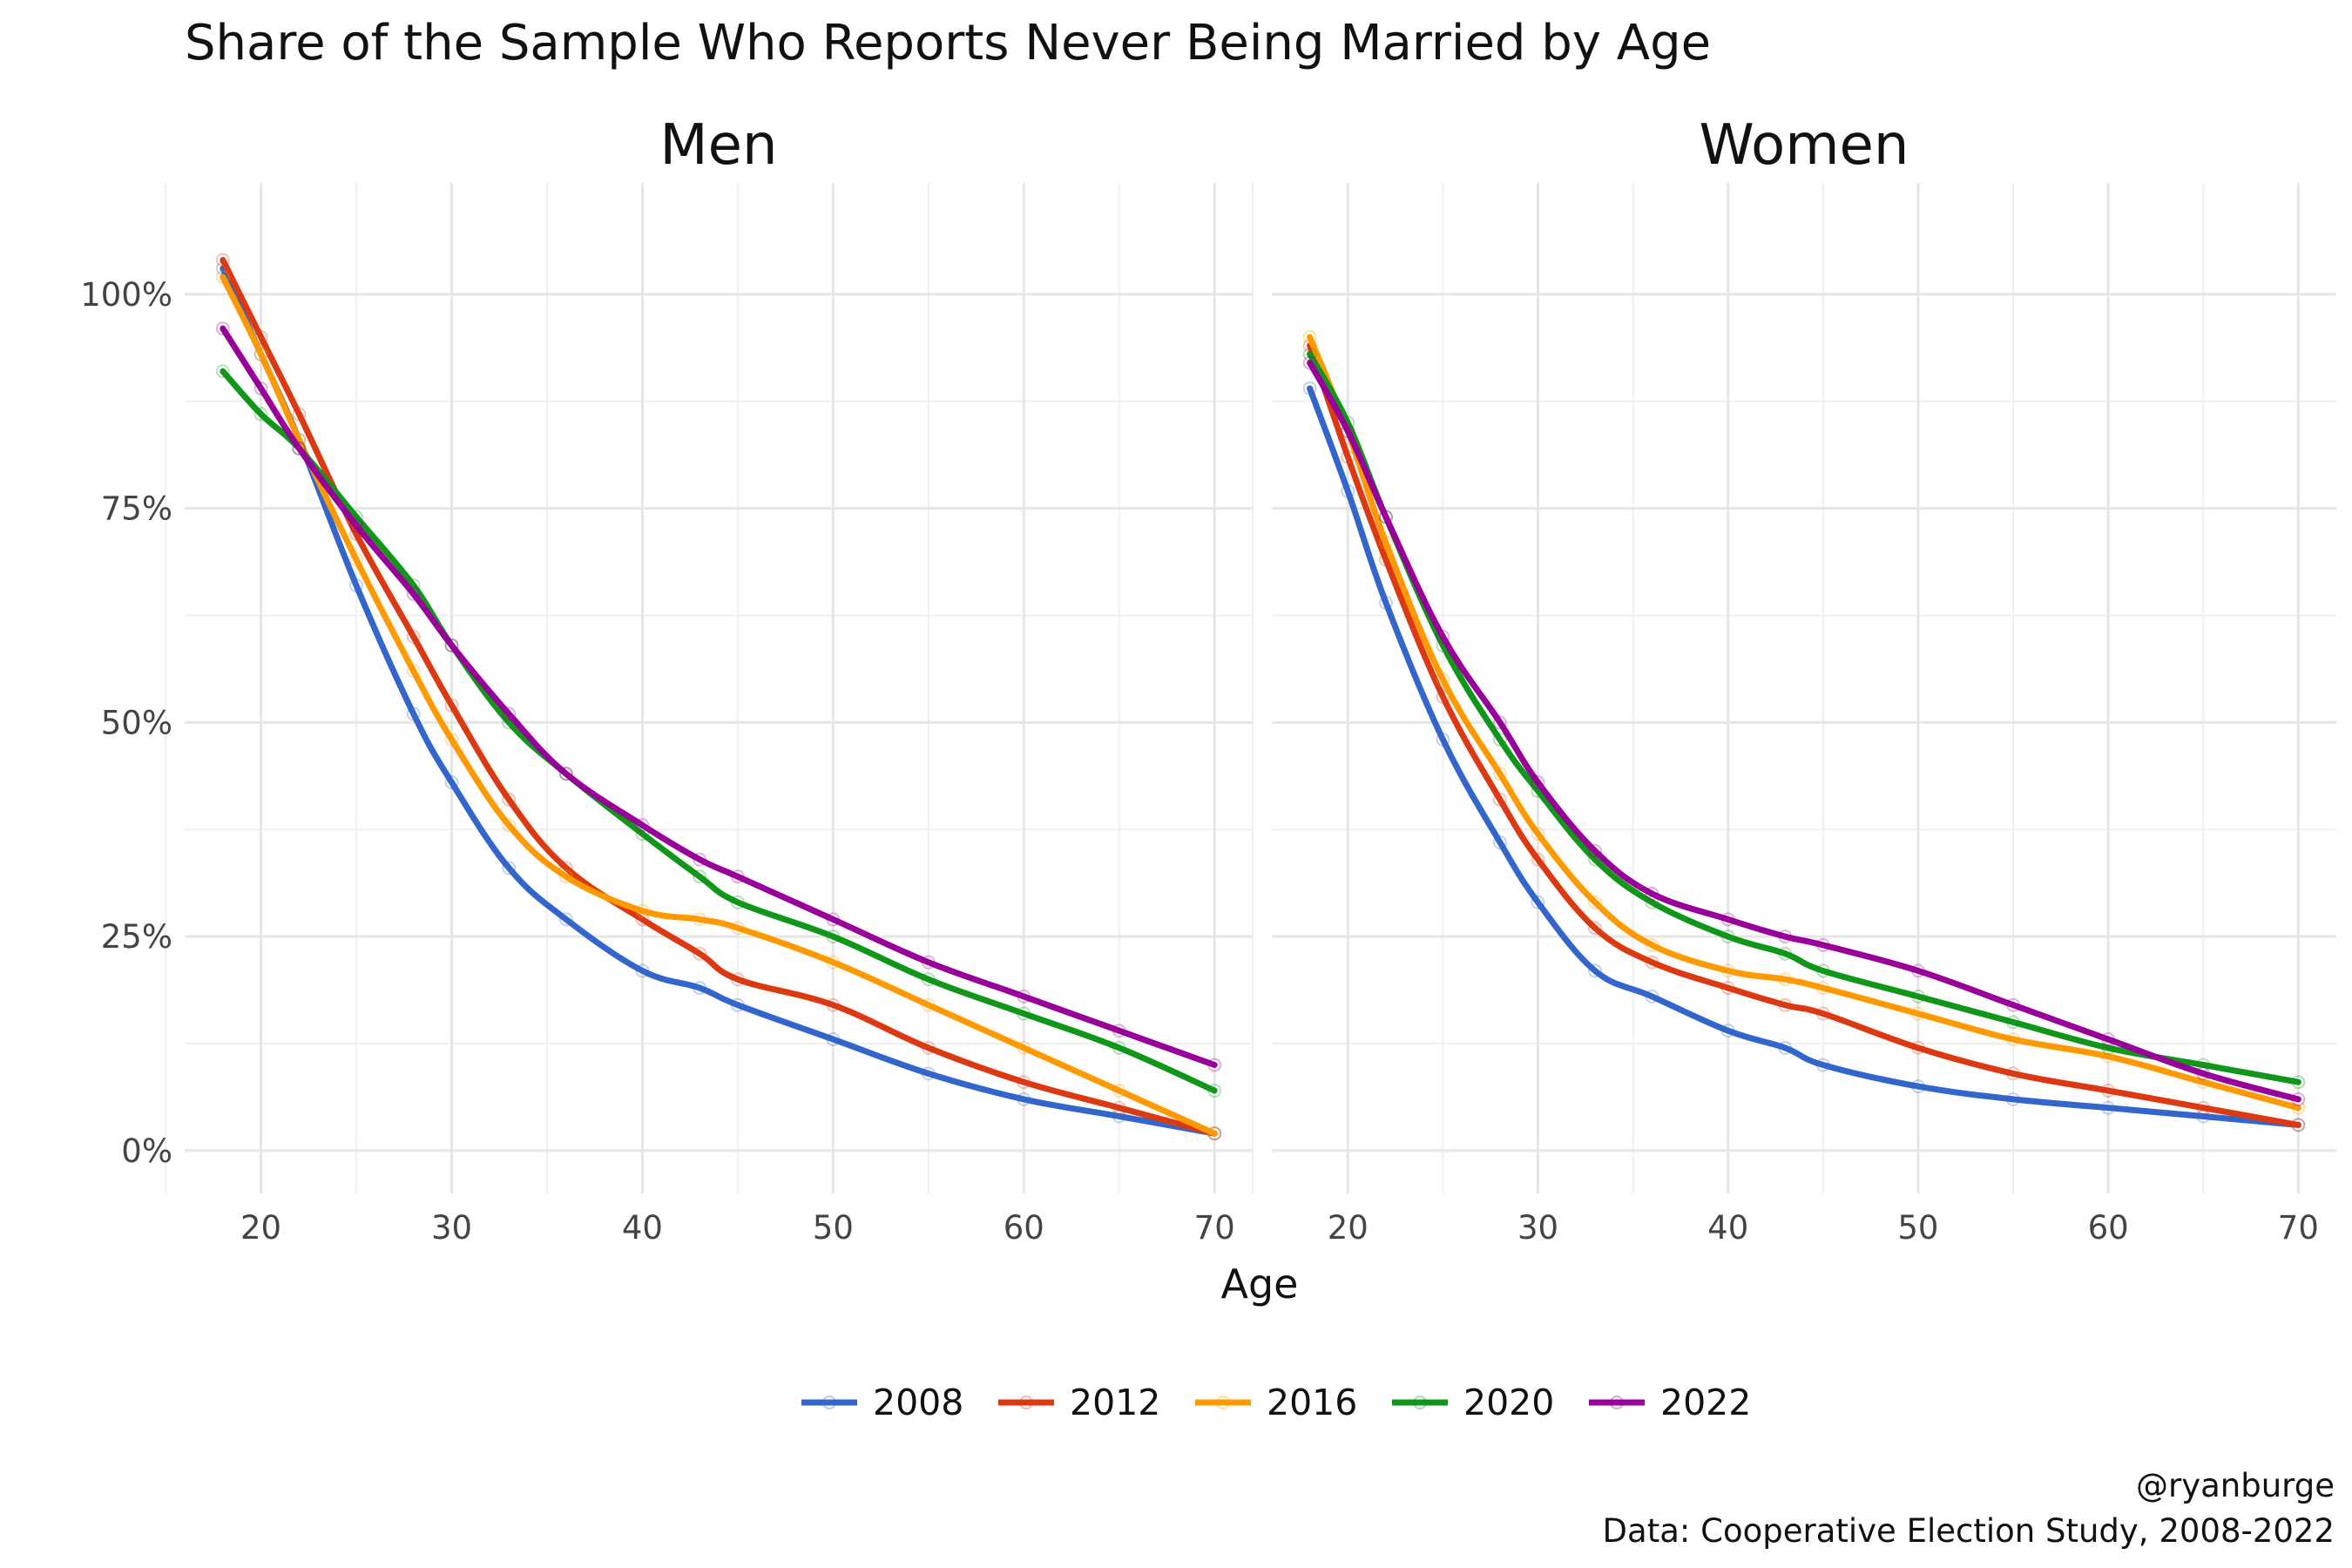 Image resolution: width=2352 pixels, height=1568 pixels. Describe the element at coordinates (1508, 1402) in the screenshot. I see `legend-label: 2020` at that location.